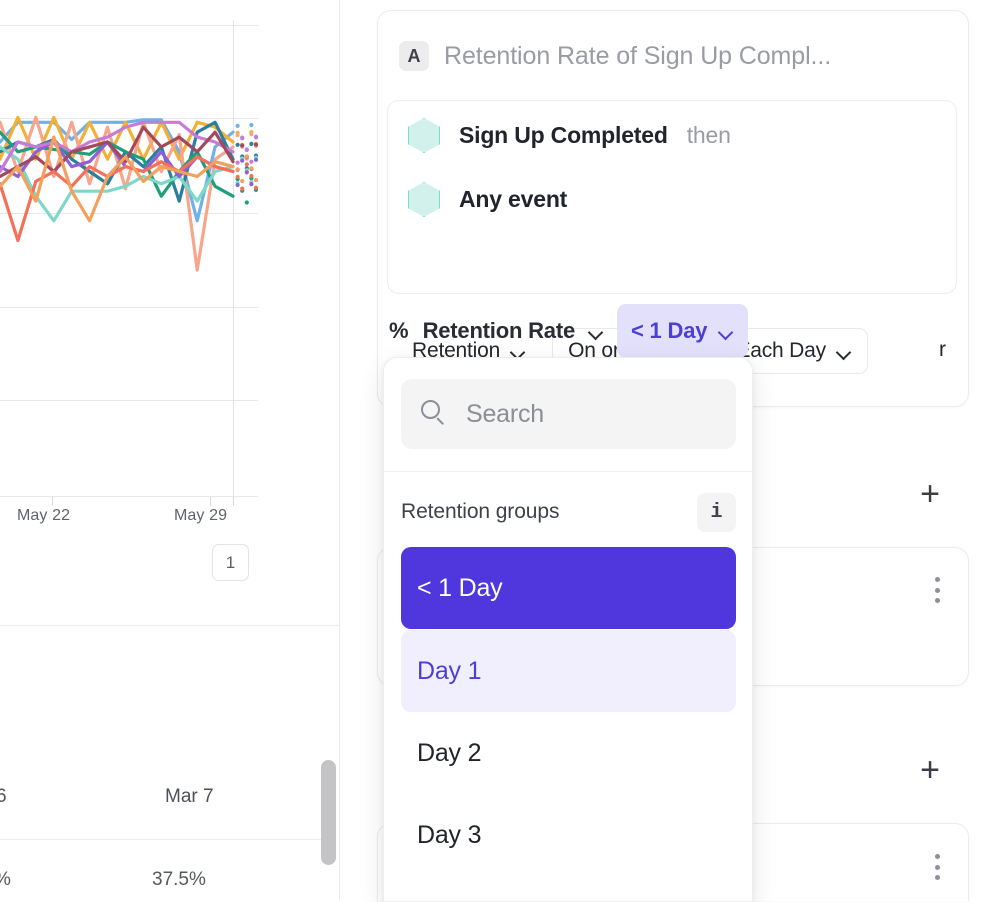 The width and height of the screenshot is (982, 902). What do you see at coordinates (942, 349) in the screenshot?
I see `select-clipped-label: r` at bounding box center [942, 349].